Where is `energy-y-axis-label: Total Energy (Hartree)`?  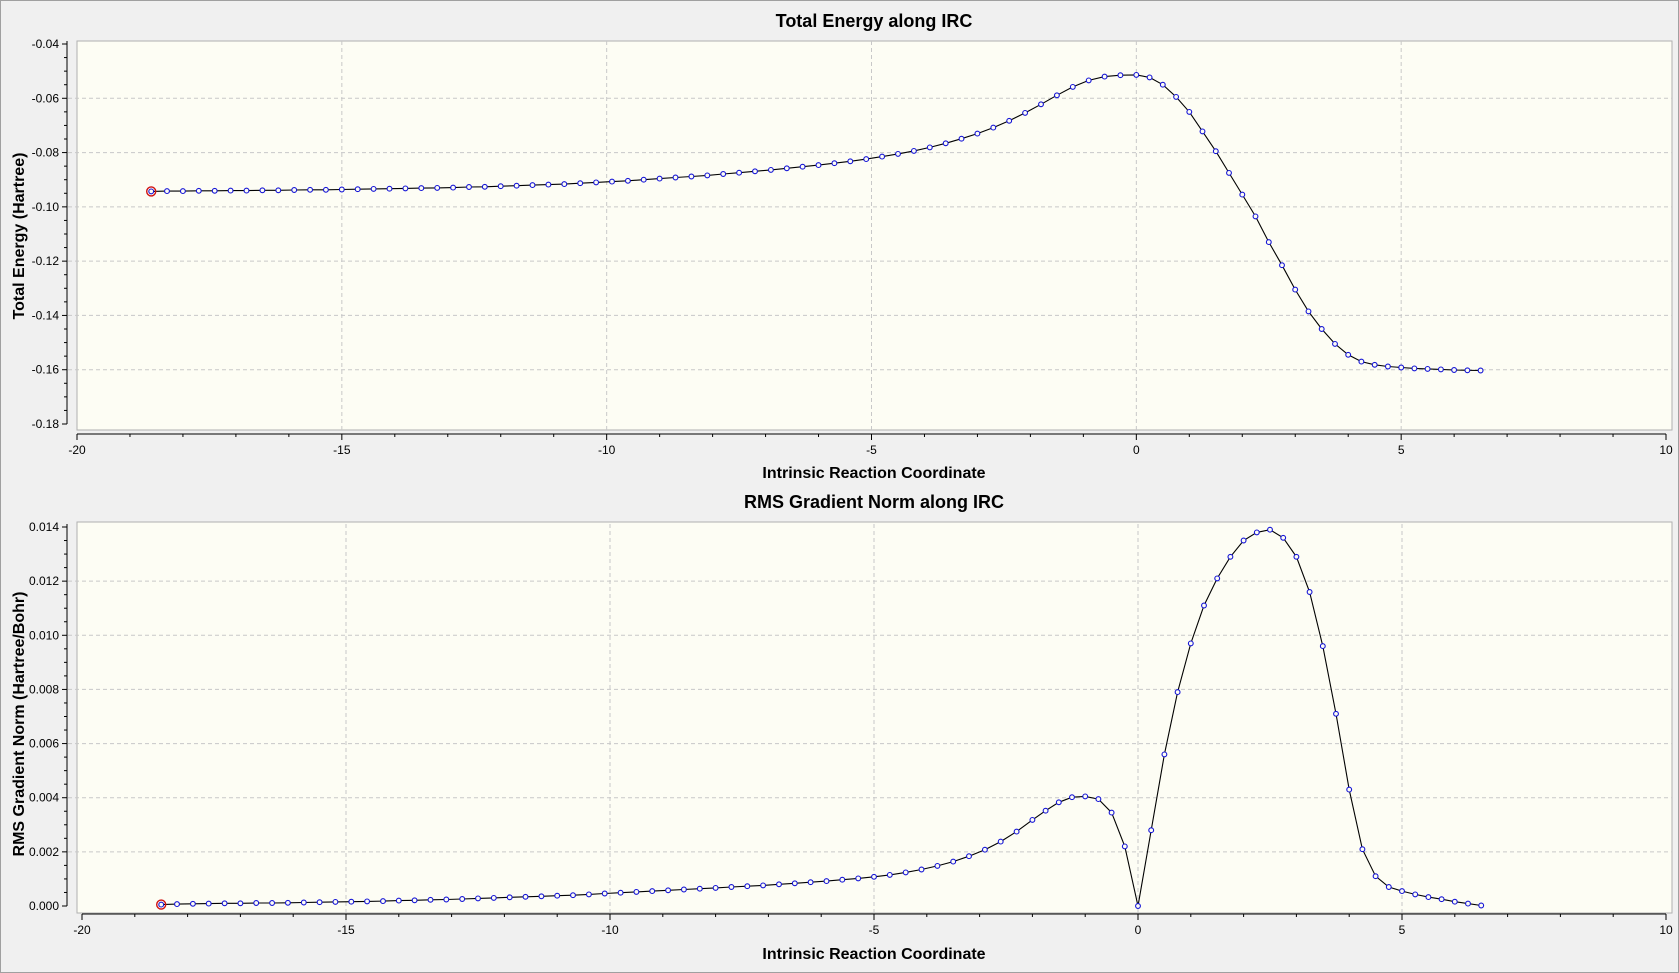
energy-y-axis-label: Total Energy (Hartree) is located at coordinates (19, 236).